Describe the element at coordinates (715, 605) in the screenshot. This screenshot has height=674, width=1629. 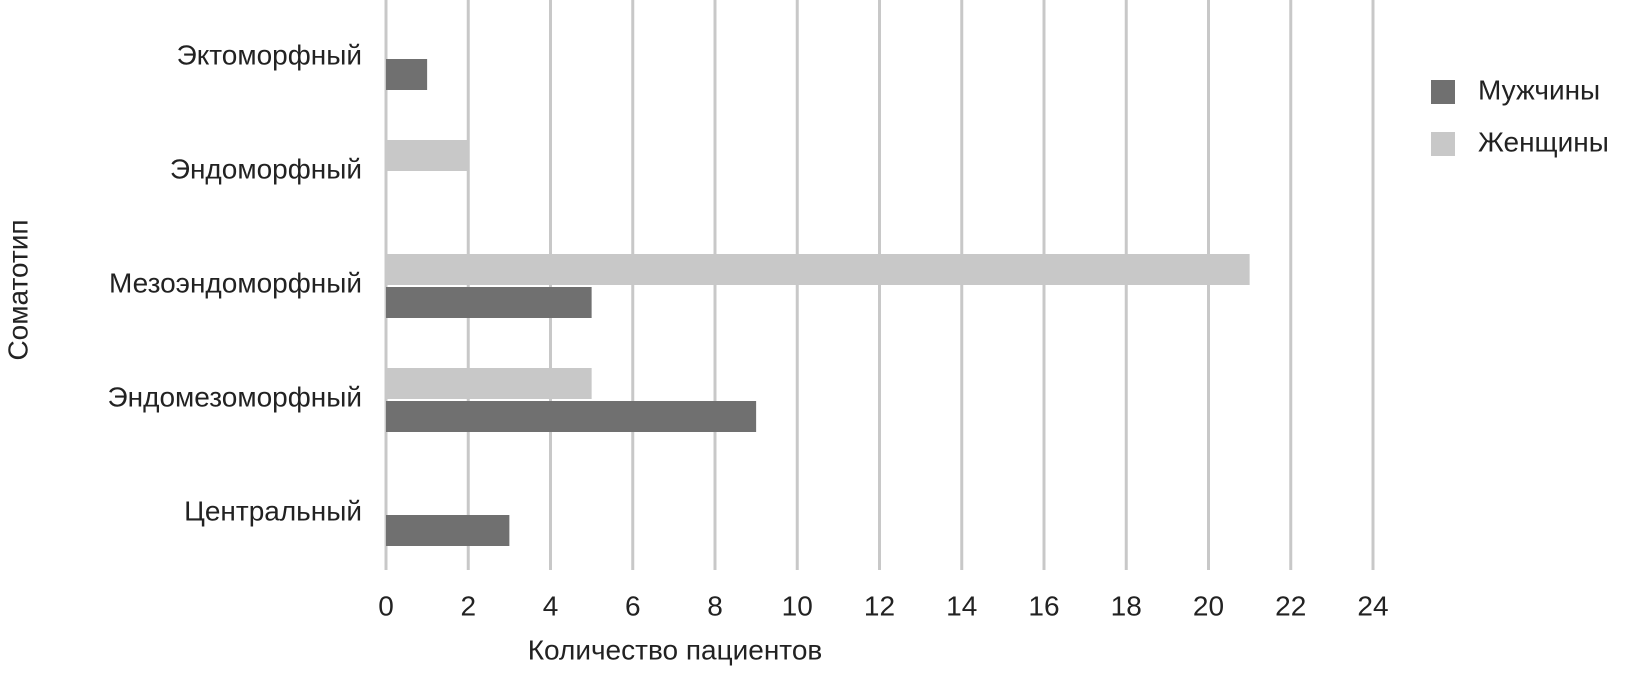
I see `x-tick-label: 8` at that location.